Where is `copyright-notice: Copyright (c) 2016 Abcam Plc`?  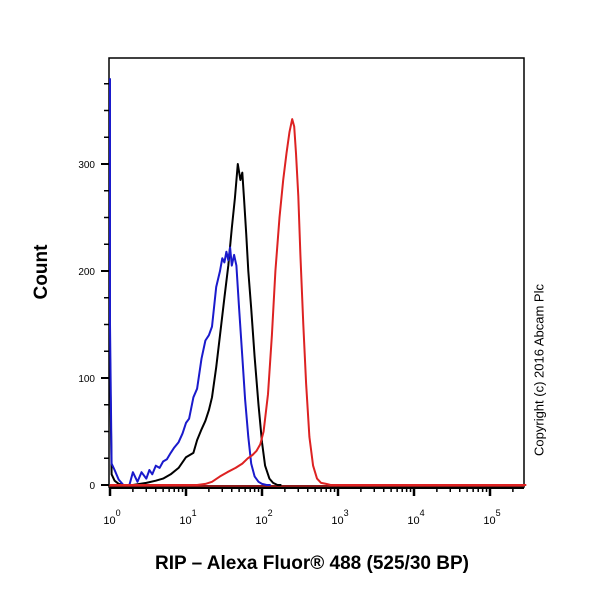
copyright-notice: Copyright (c) 2016 Abcam Plc is located at coordinates (539, 370).